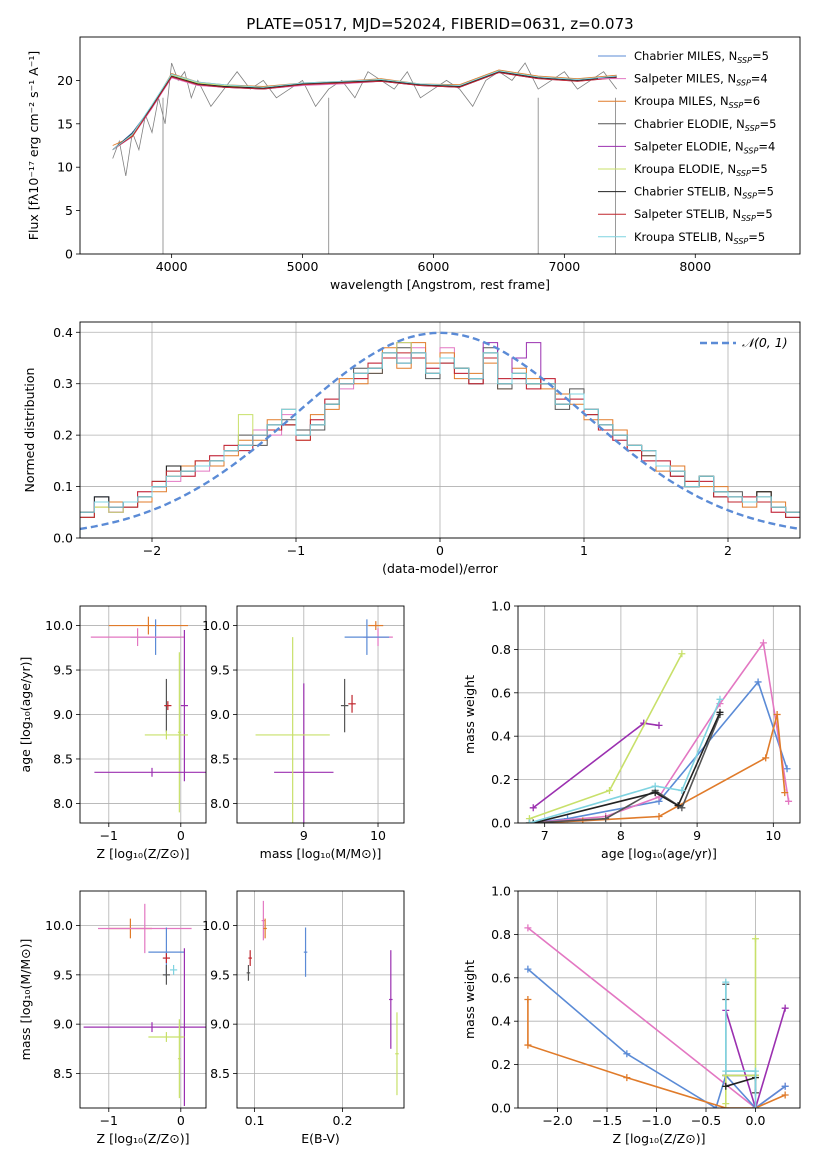 The width and height of the screenshot is (819, 1170). I want to click on x-tick-label: 2, so click(728, 550).